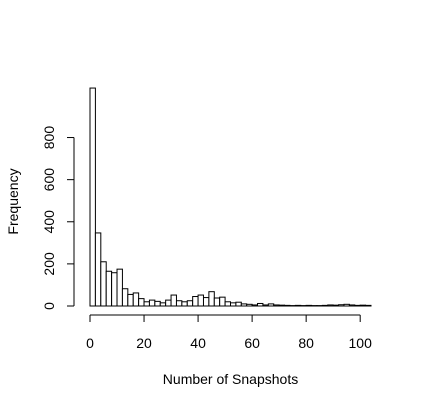 The width and height of the screenshot is (423, 413). What do you see at coordinates (229, 333) in the screenshot?
I see `x-axis-ticks: 0 20 40 60 80 100` at bounding box center [229, 333].